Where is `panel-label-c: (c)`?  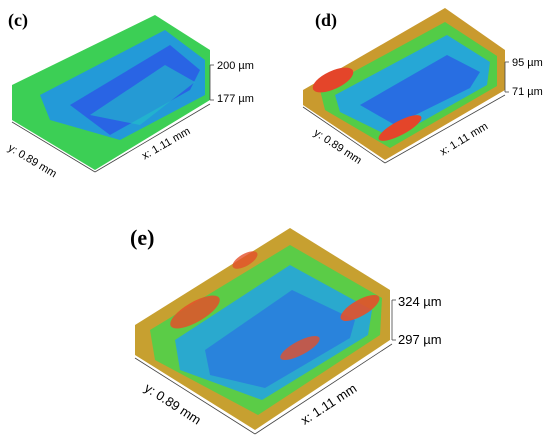 panel-label-c: (c) is located at coordinates (18, 20).